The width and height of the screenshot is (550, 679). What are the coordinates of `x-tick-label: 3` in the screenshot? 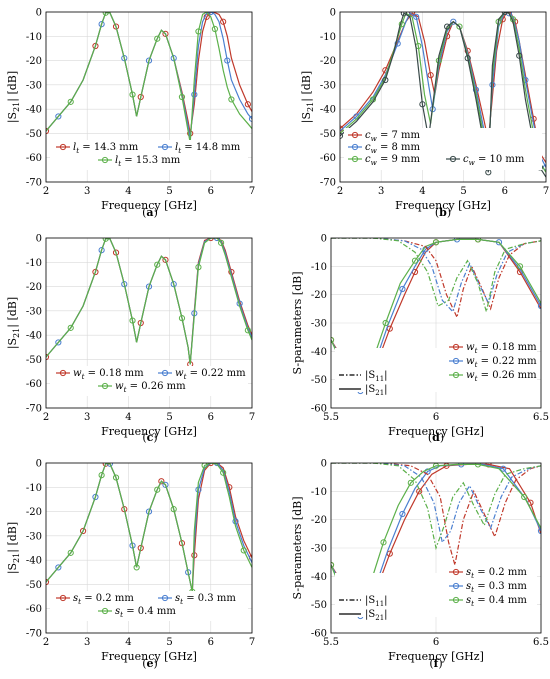 It's located at (87, 642).